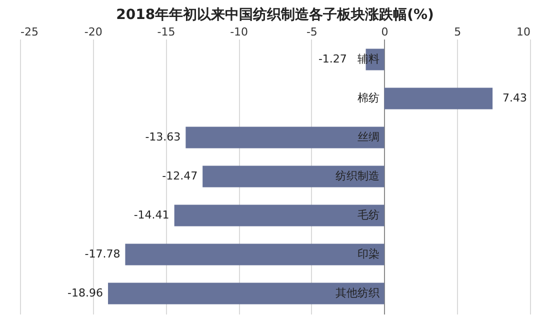  Describe the element at coordinates (357, 293) in the screenshot. I see `y-tick-label: 其他纺织` at that location.